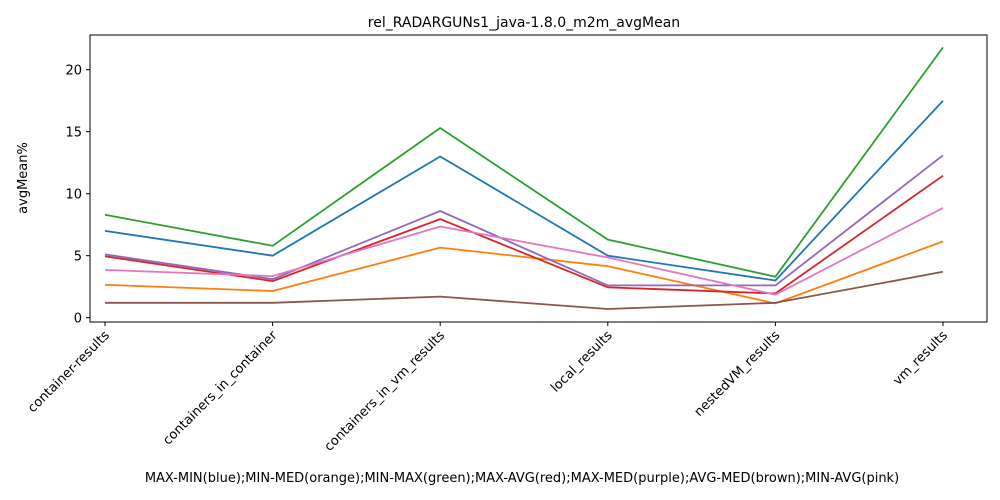  What do you see at coordinates (78, 257) in the screenshot?
I see `y-tick-label: 5` at bounding box center [78, 257].